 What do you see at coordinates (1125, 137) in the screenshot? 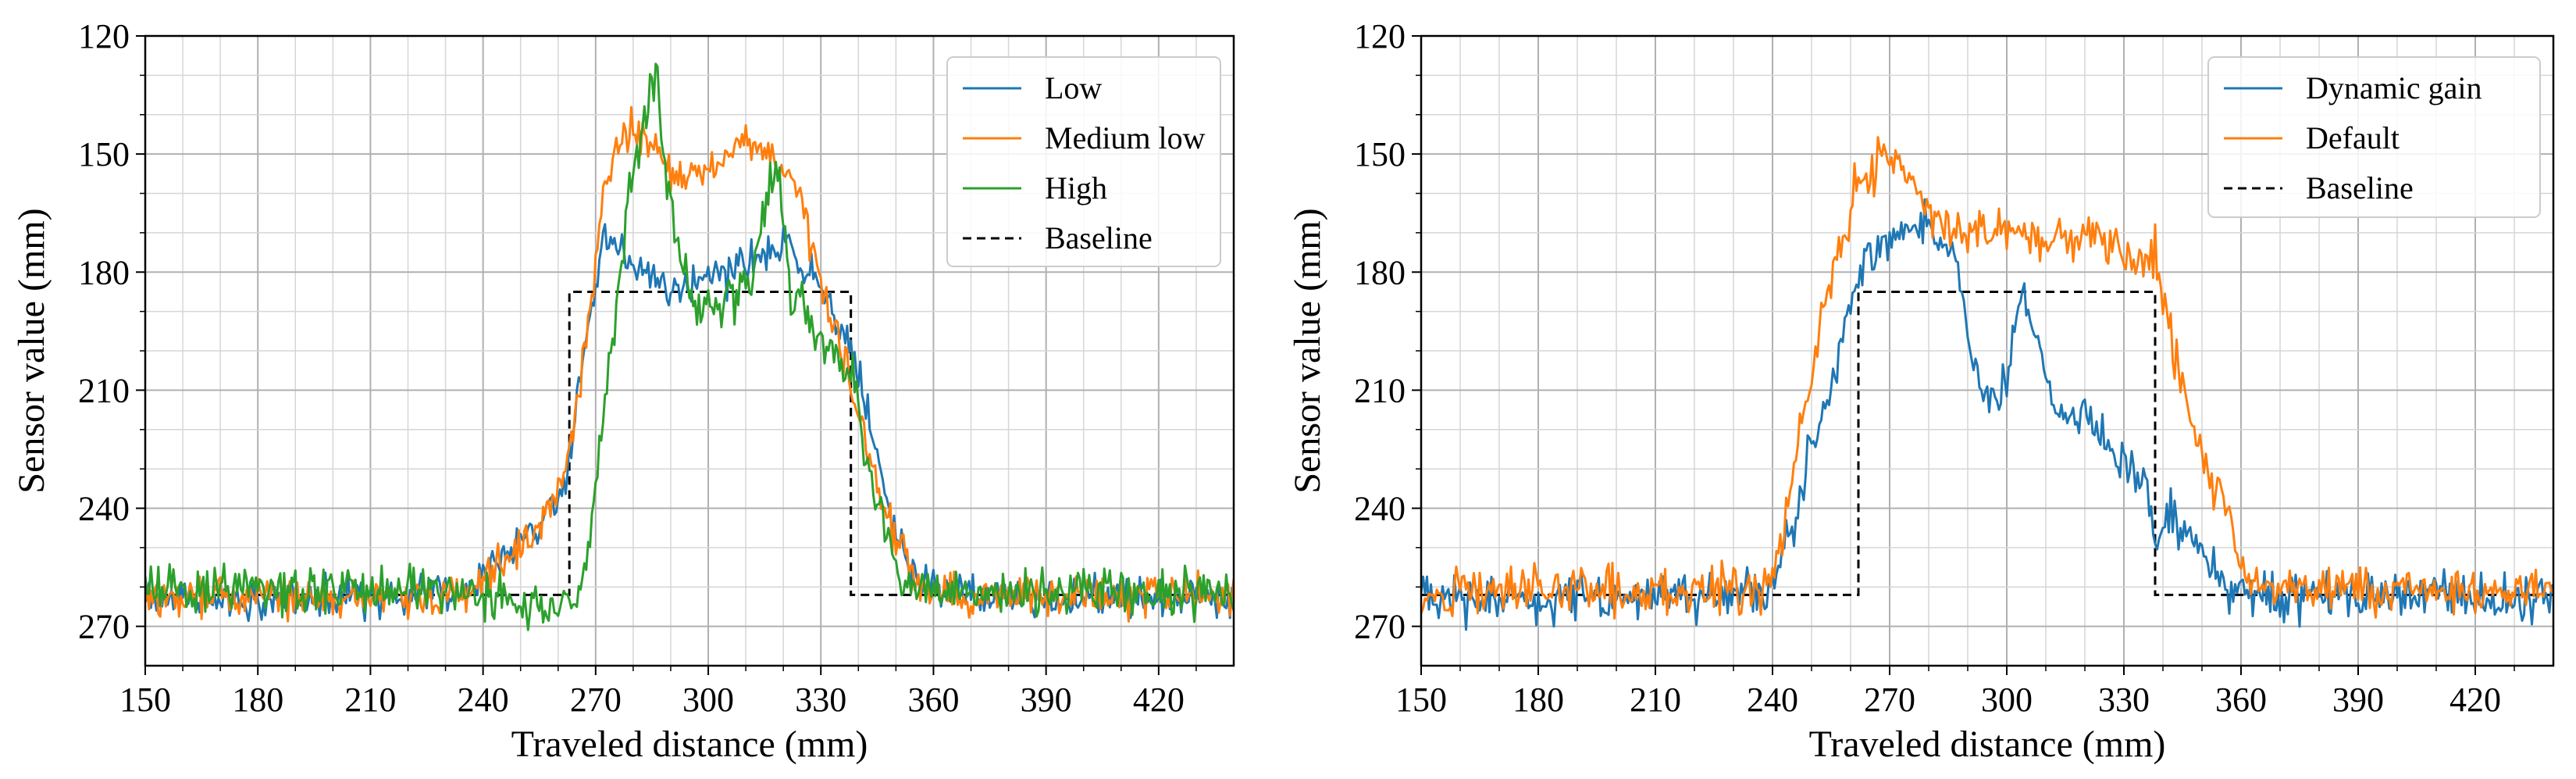
I see `legend-label: Medium low` at bounding box center [1125, 137].